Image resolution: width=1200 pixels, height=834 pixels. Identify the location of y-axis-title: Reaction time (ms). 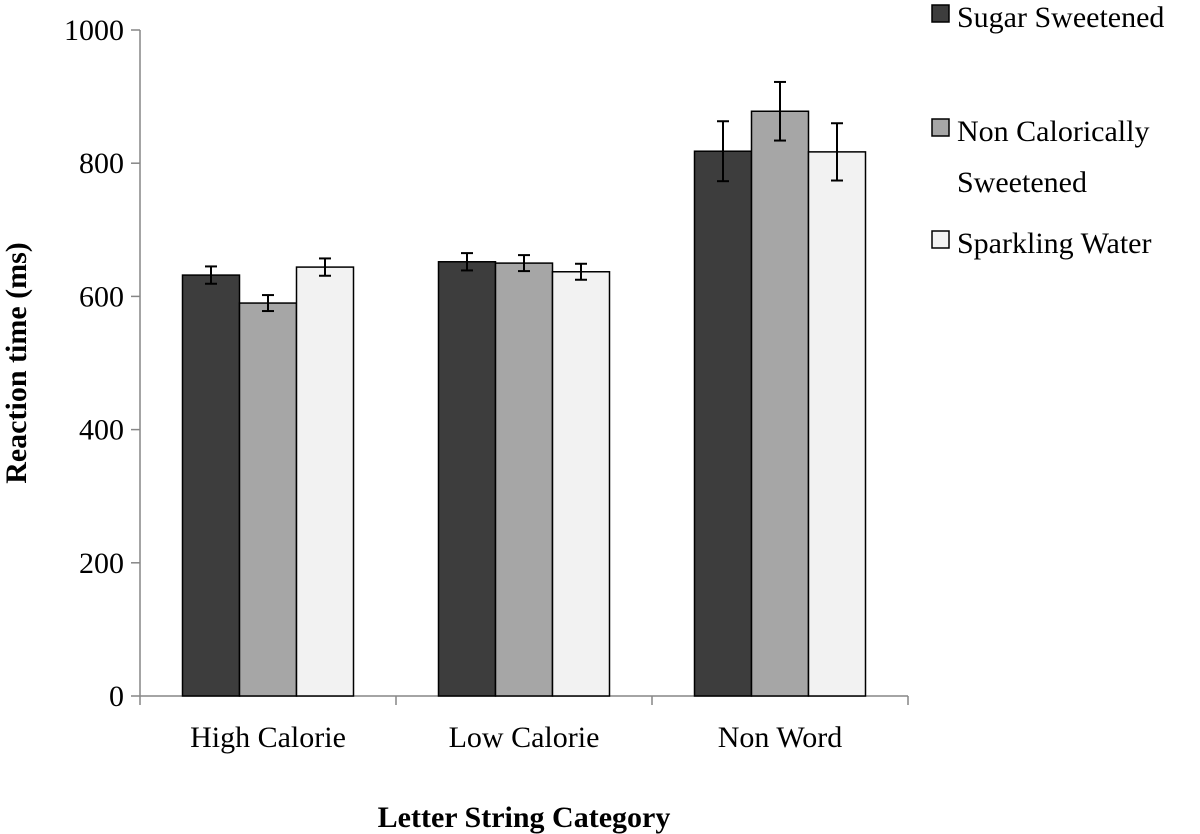
(16, 363).